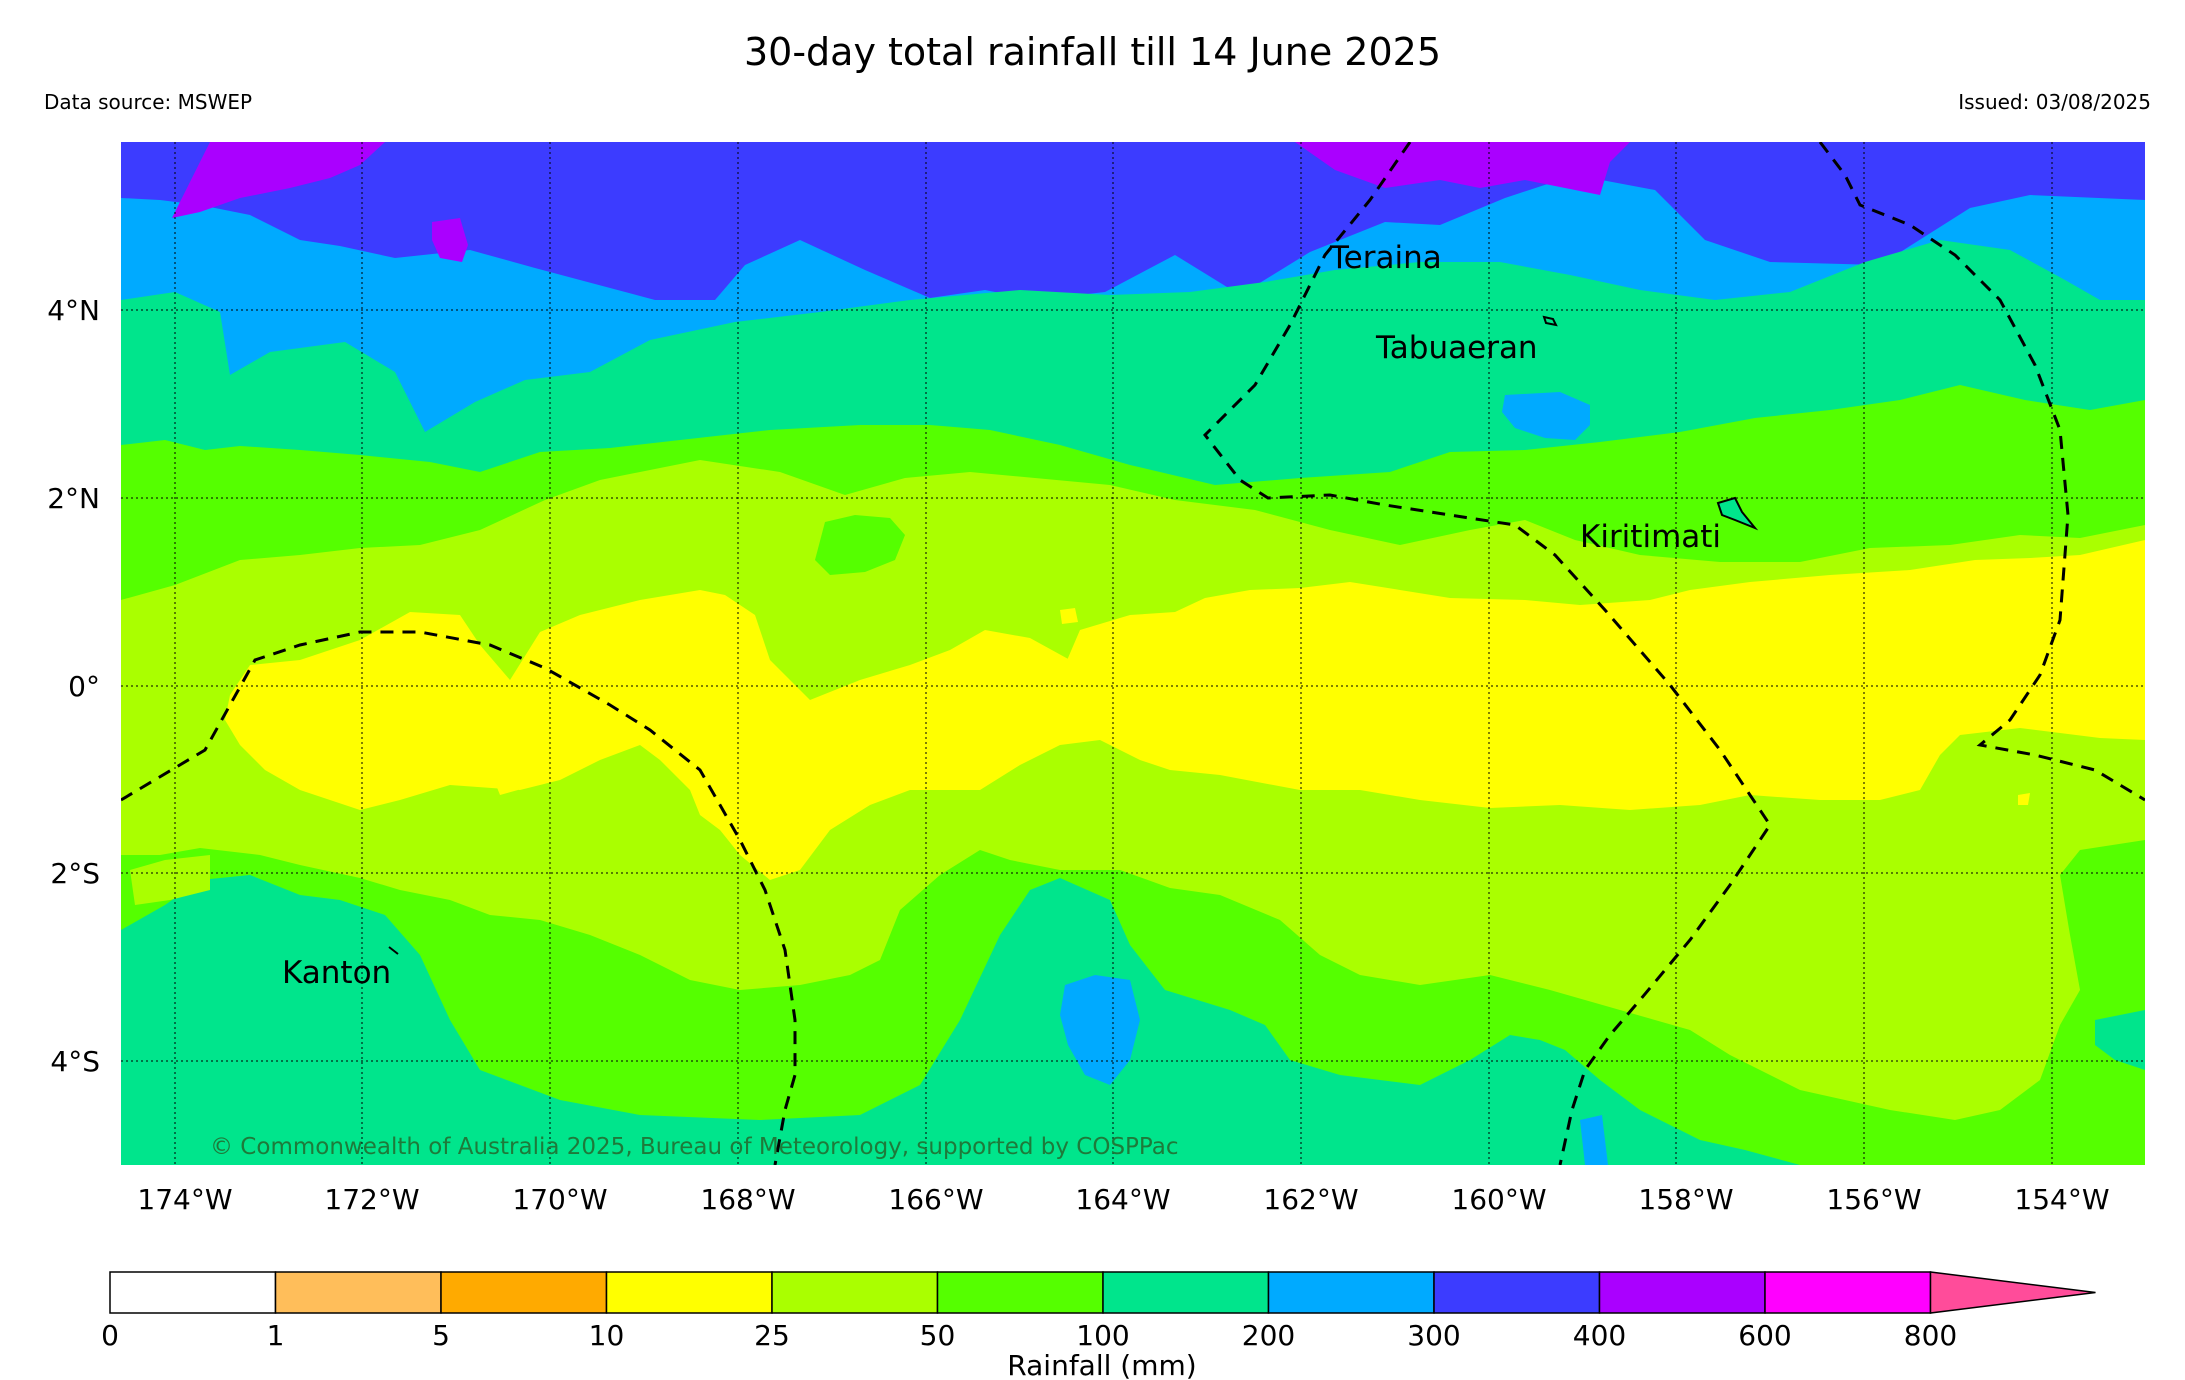 The image size is (2185, 1380). What do you see at coordinates (2012, 1292) in the screenshot?
I see `colorbar-extend-arrow` at bounding box center [2012, 1292].